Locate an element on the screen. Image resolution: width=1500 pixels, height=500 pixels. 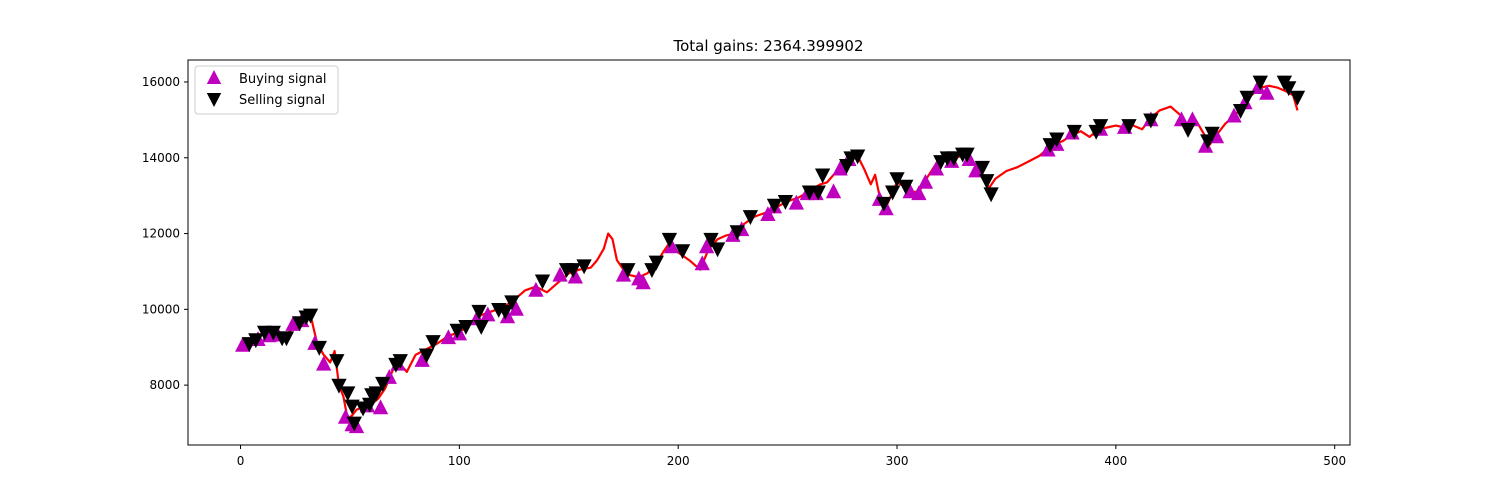
y-tick-label: 16000 is located at coordinates (161, 82).